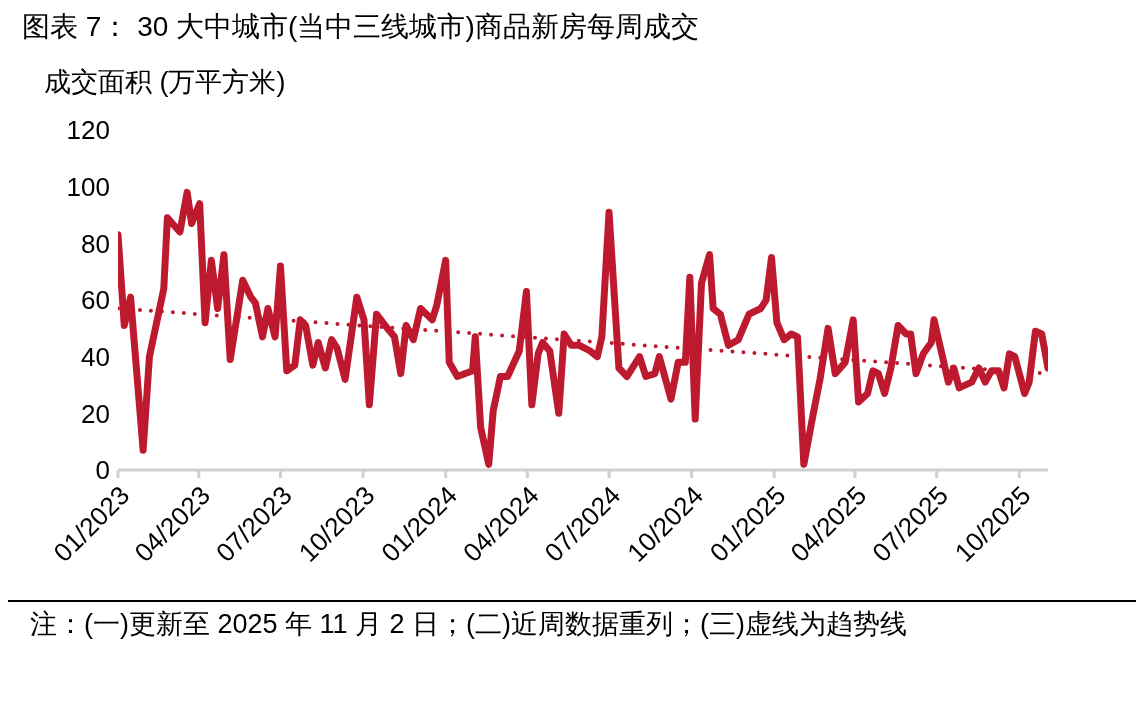 This screenshot has height=714, width=1144. I want to click on y-axis-title: 成交面积 (万平方米), so click(165, 82).